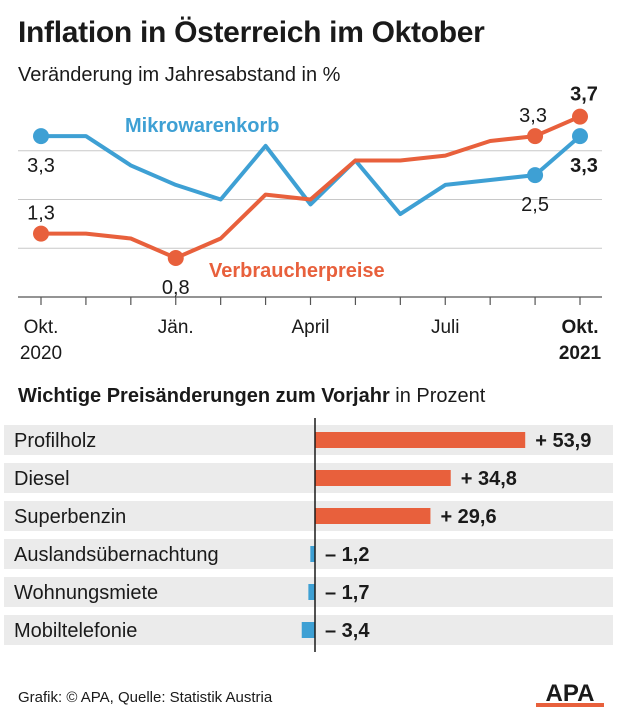 Image resolution: width=620 pixels, height=718 pixels. I want to click on category-label: Mobiltelefonie, so click(75, 631).